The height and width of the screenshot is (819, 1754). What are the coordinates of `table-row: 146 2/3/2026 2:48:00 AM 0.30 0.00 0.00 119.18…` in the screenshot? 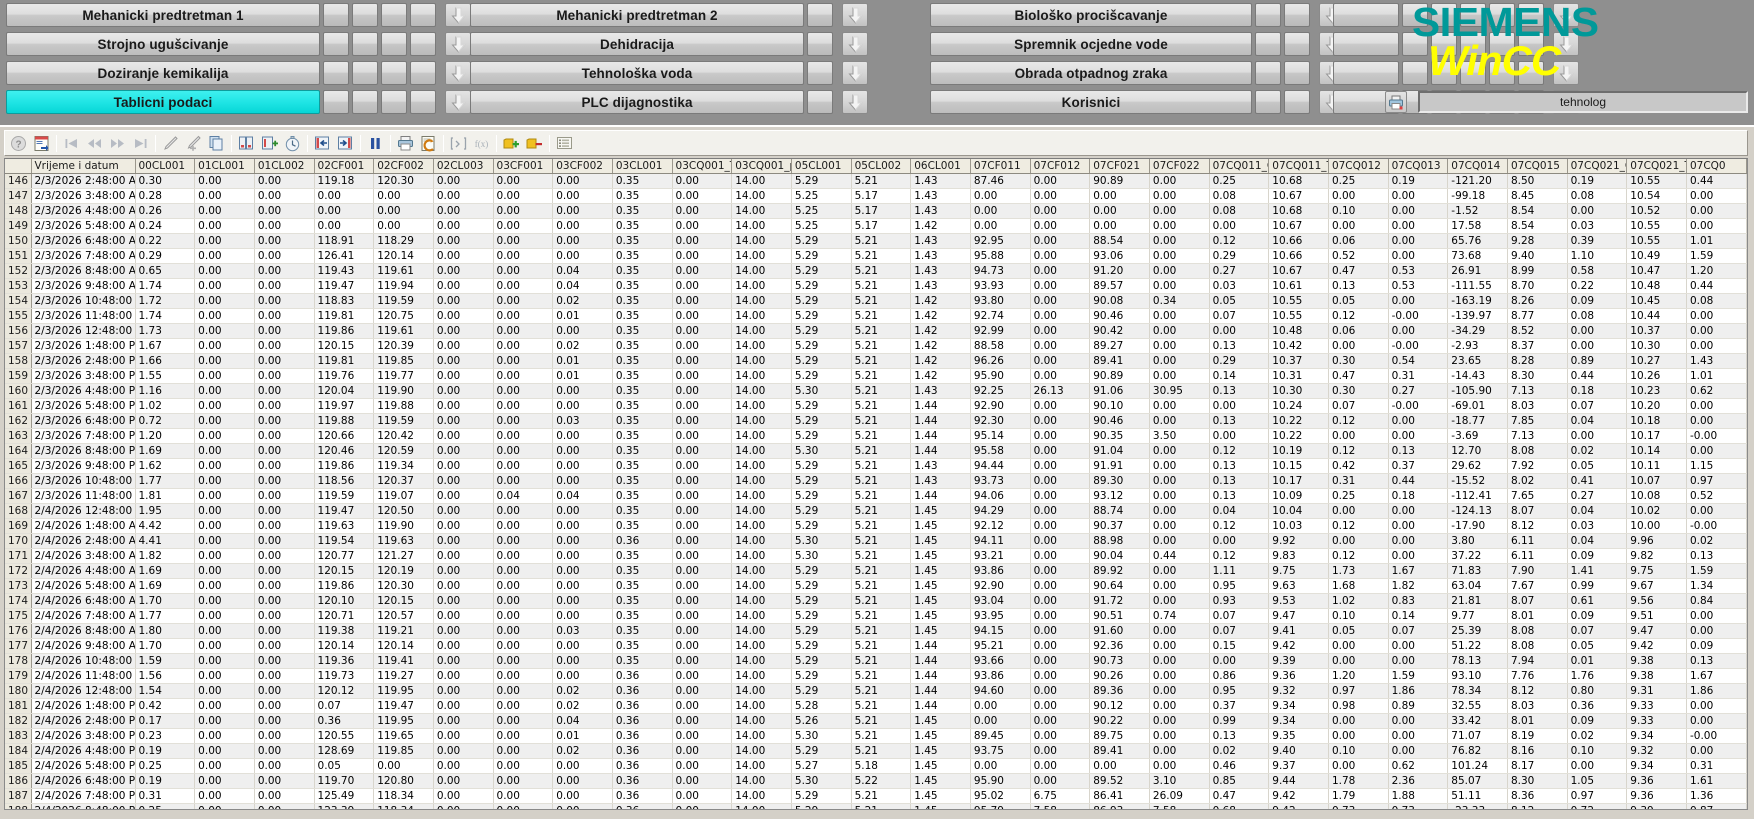 It's located at (876, 181).